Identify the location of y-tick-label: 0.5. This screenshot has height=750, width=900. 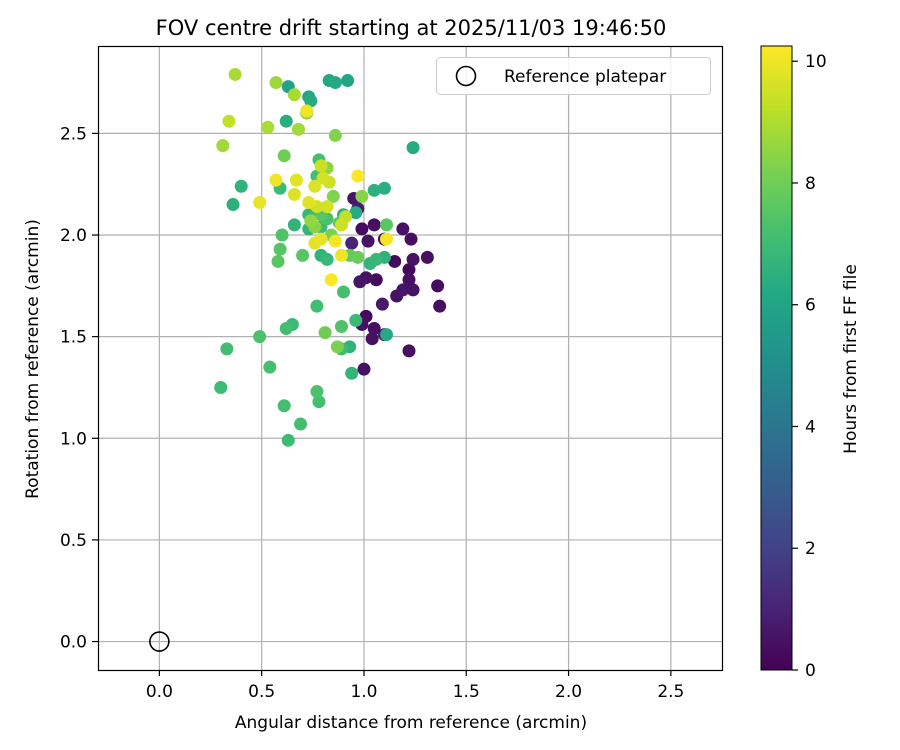
(73, 541).